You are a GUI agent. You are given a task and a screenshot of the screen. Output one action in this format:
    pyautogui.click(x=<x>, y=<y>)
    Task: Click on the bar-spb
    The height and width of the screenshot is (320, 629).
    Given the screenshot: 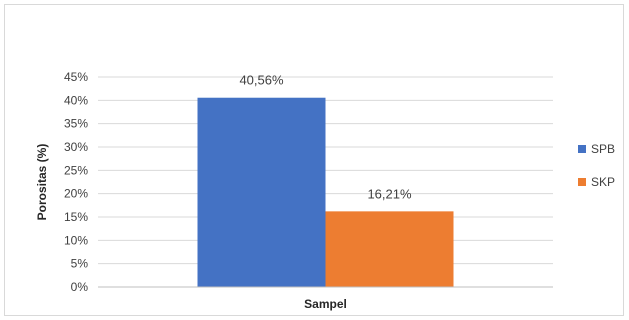 What is the action you would take?
    pyautogui.click(x=261, y=192)
    